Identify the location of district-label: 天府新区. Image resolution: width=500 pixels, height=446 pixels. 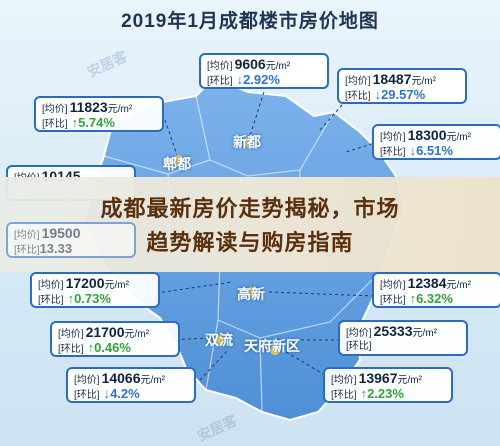
(272, 346).